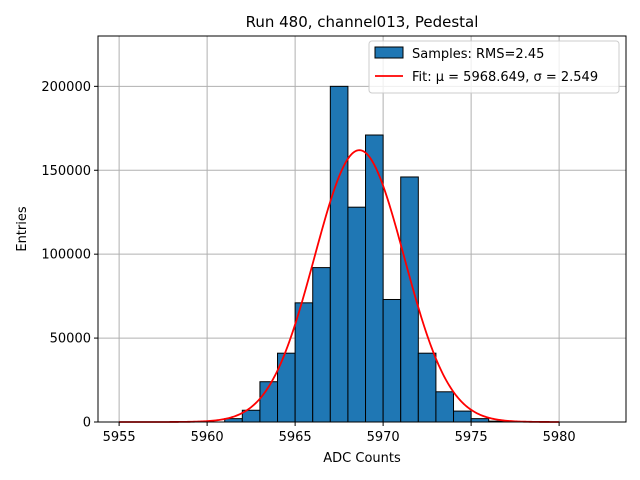 This screenshot has width=640, height=480. Describe the element at coordinates (559, 437) in the screenshot. I see `x-tick-label: 5980` at that location.